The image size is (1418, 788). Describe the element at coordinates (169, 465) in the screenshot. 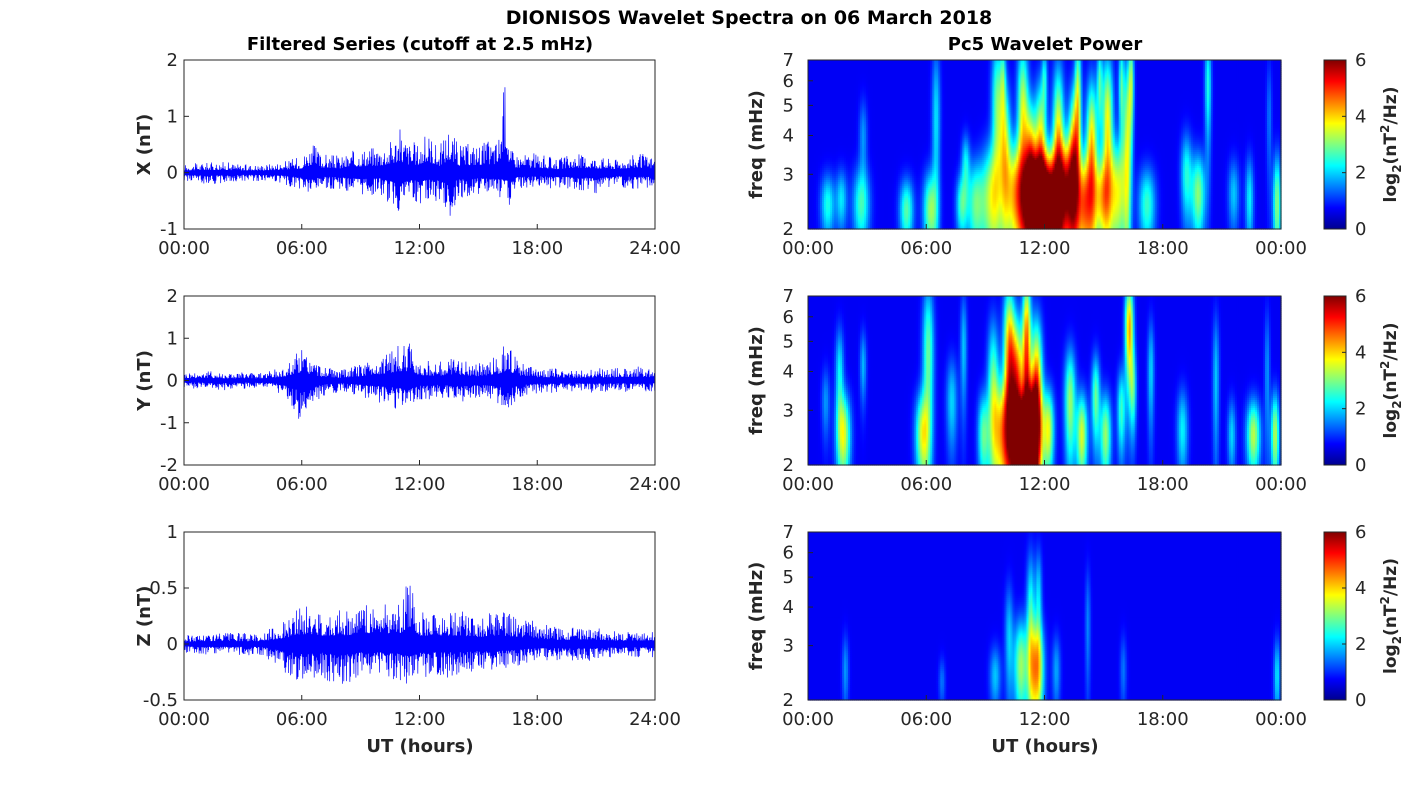

I see `timeseries-ytick-label: -2` at that location.